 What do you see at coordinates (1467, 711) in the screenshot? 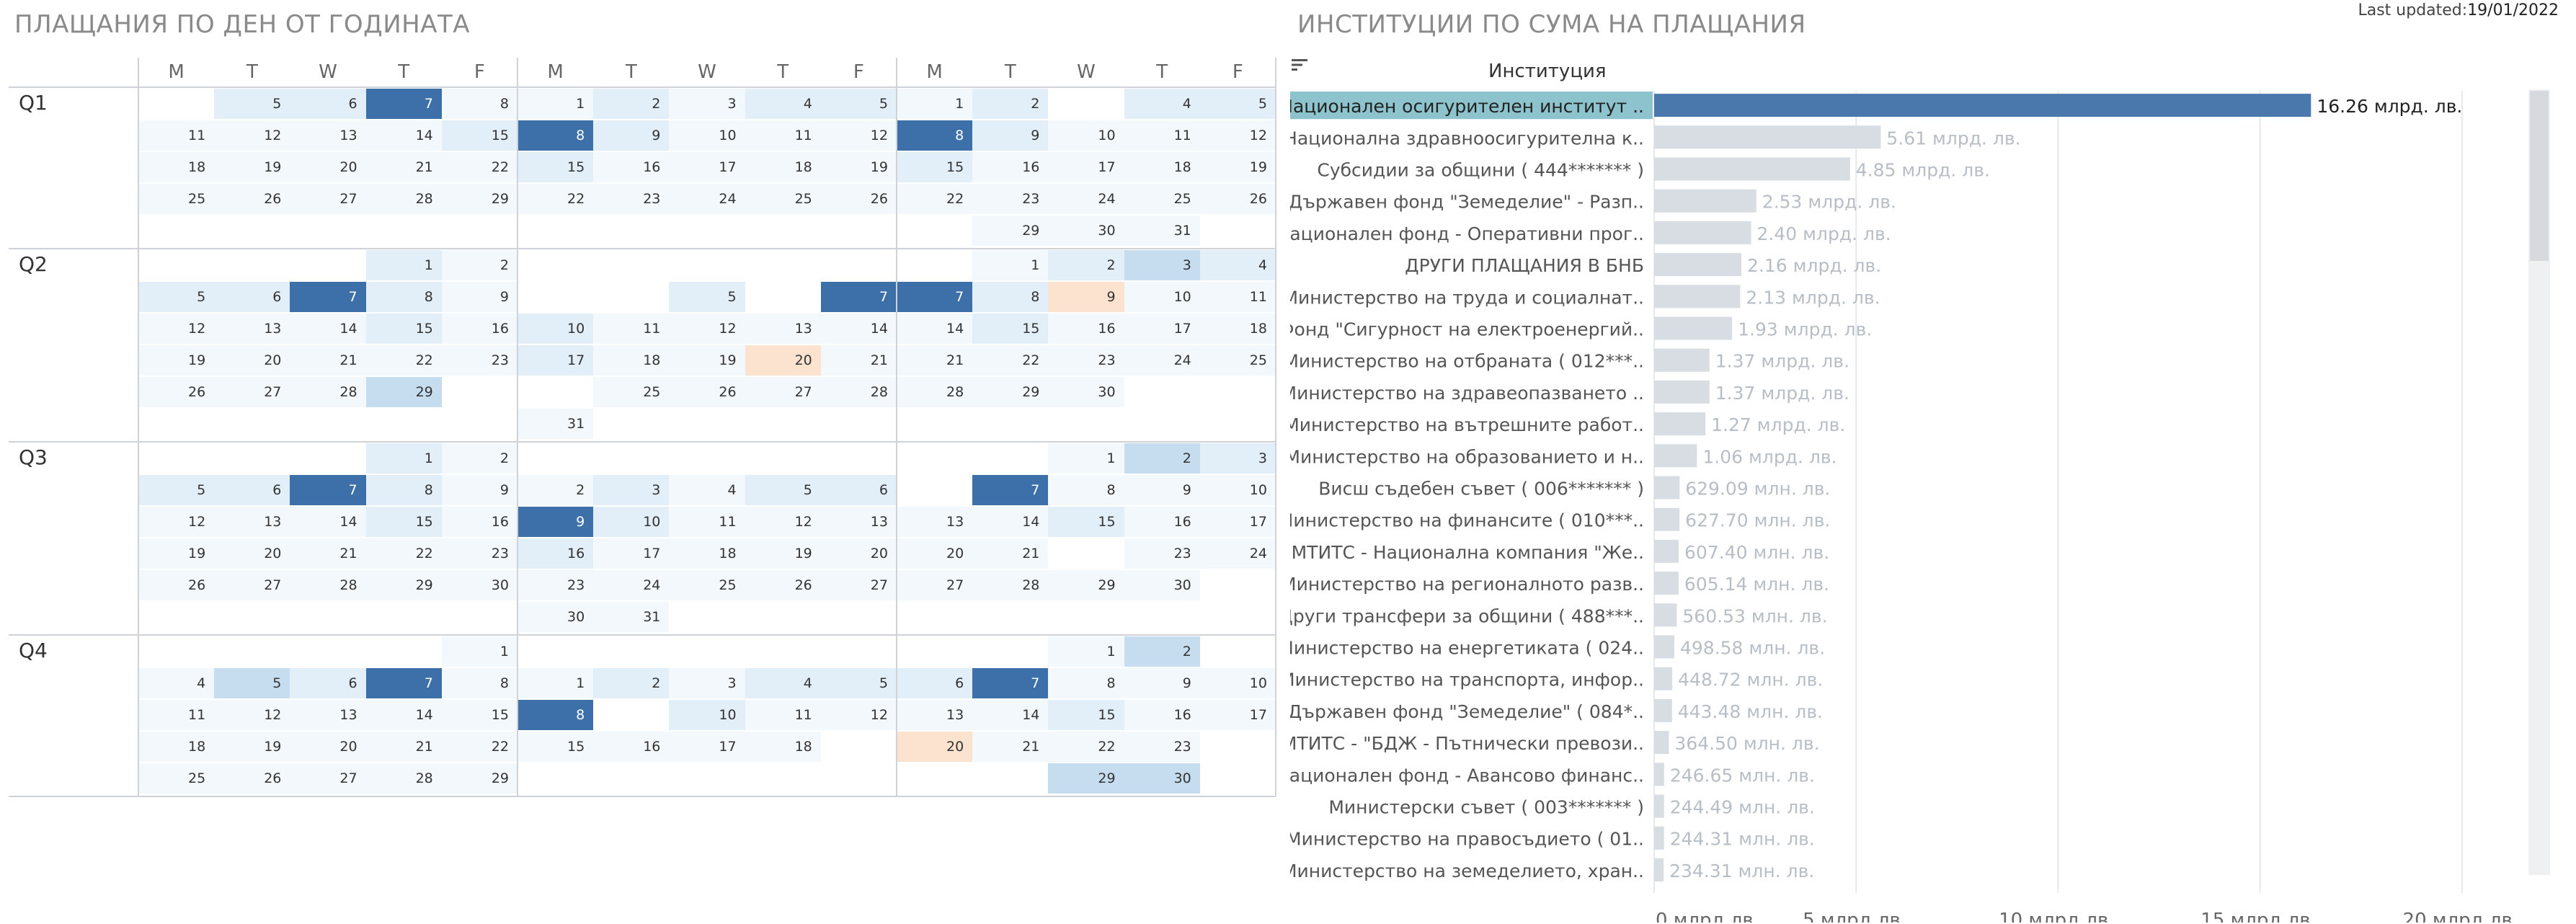
I see `institution-label: Държавен фонд "Земеделие" ( 084*..` at bounding box center [1467, 711].